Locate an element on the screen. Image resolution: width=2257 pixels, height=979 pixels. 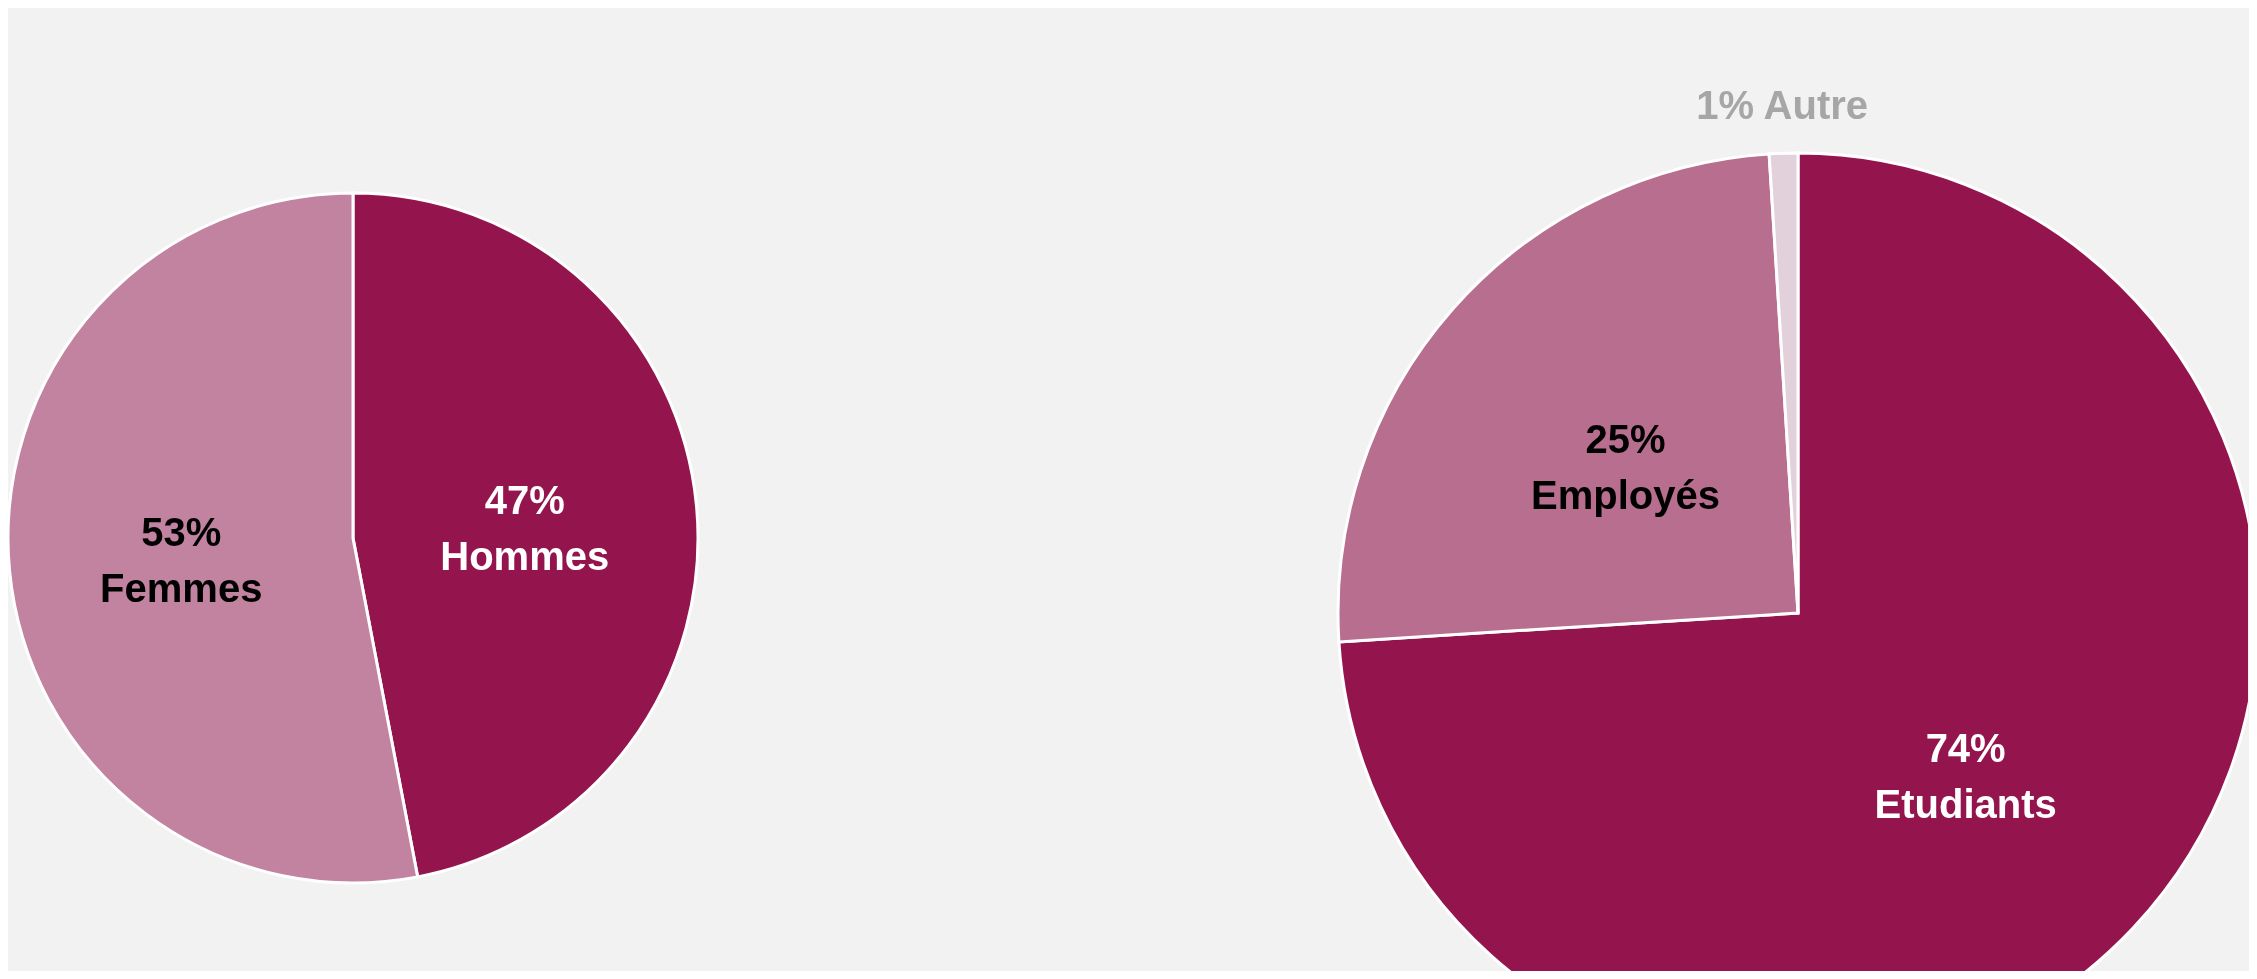
slice-label: Employés is located at coordinates (1625, 494).